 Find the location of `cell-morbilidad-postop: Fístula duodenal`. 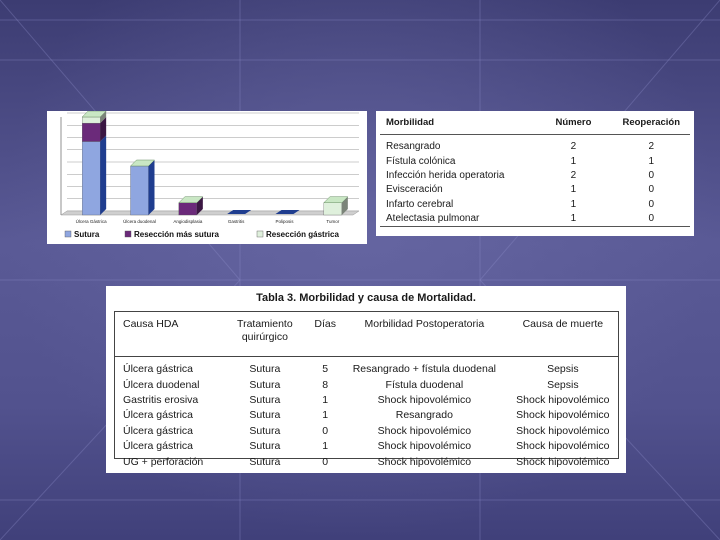

cell-morbilidad-postop: Fístula duodenal is located at coordinates (424, 384).